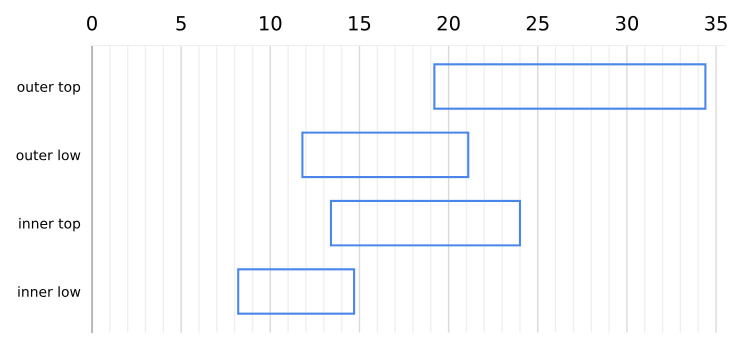 The height and width of the screenshot is (350, 748). What do you see at coordinates (48, 88) in the screenshot?
I see `y-tick-label: outer top` at bounding box center [48, 88].